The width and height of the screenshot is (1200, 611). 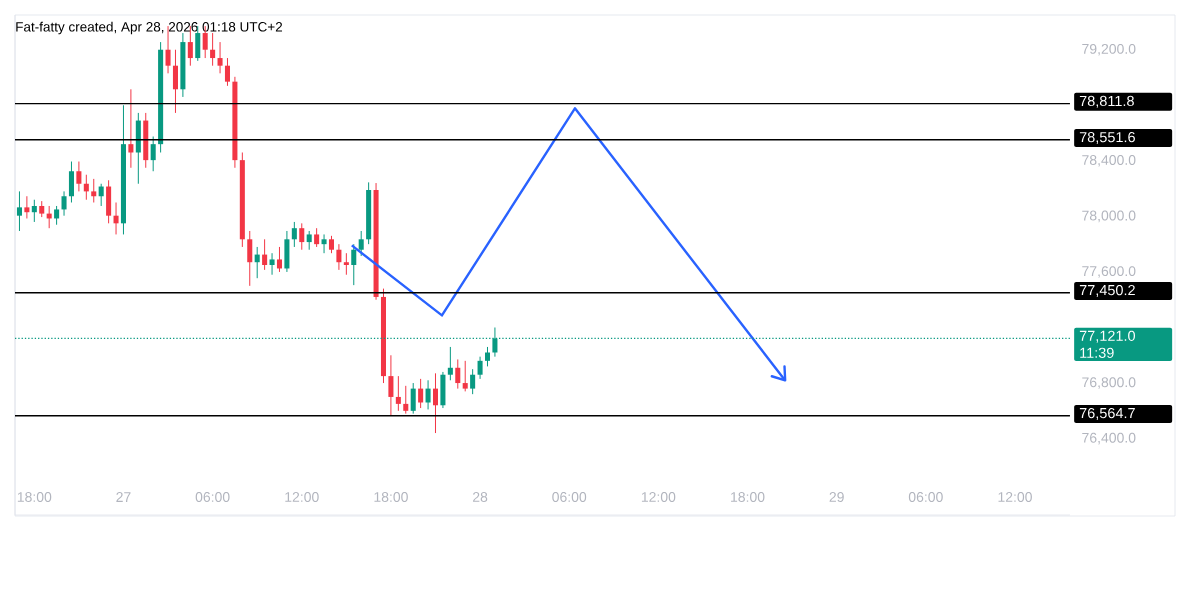 What do you see at coordinates (1109, 161) in the screenshot?
I see `y-tick-label: 78,400.0` at bounding box center [1109, 161].